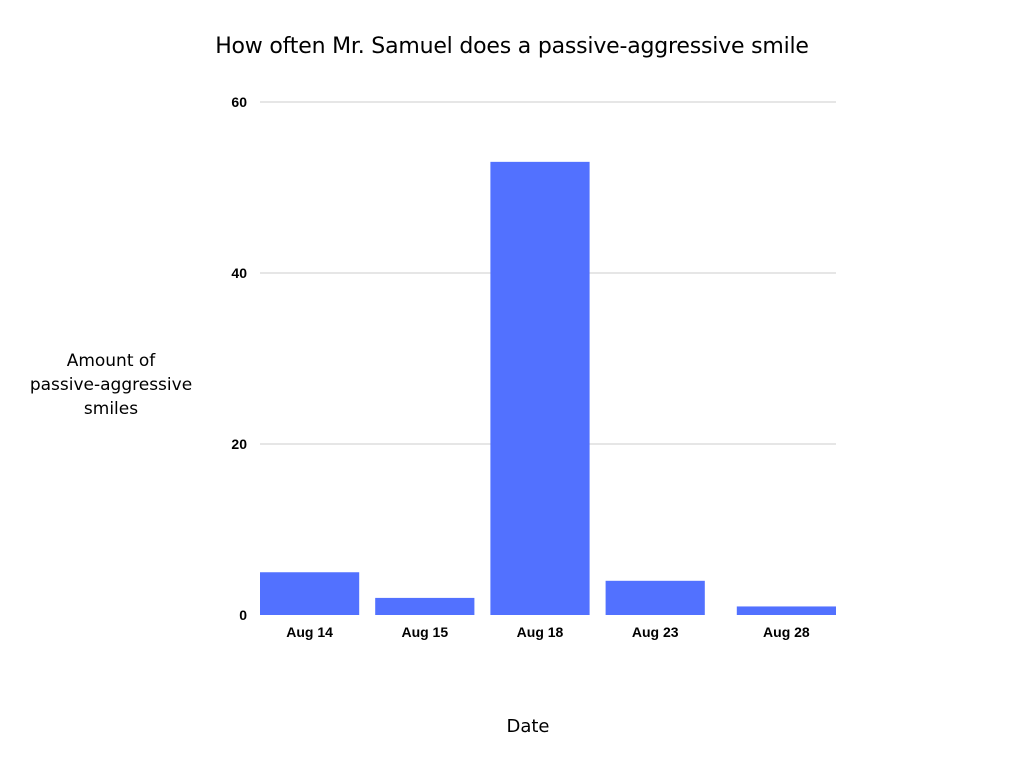 The image size is (1024, 768). I want to click on x-axis-title: Date, so click(528, 726).